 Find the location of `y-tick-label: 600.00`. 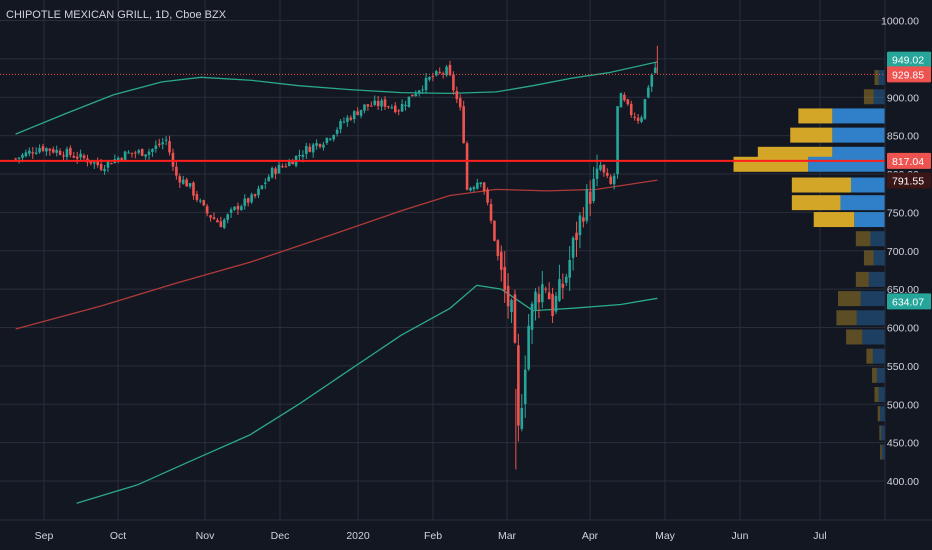

y-tick-label: 600.00 is located at coordinates (903, 329).